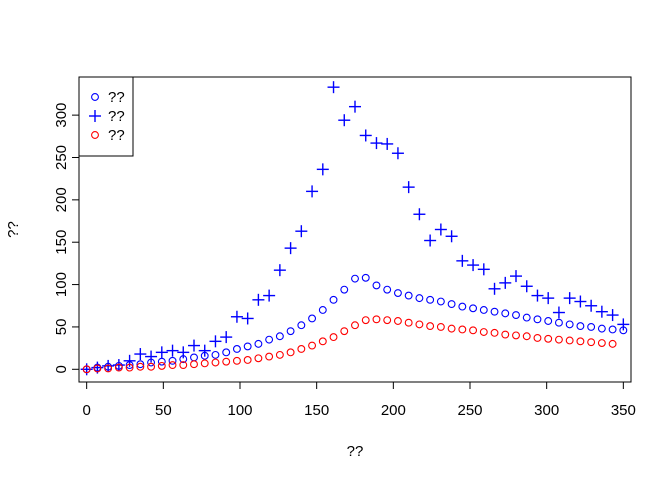 This screenshot has width=672, height=480. What do you see at coordinates (546, 410) in the screenshot?
I see `x-tick-label: 300` at bounding box center [546, 410].